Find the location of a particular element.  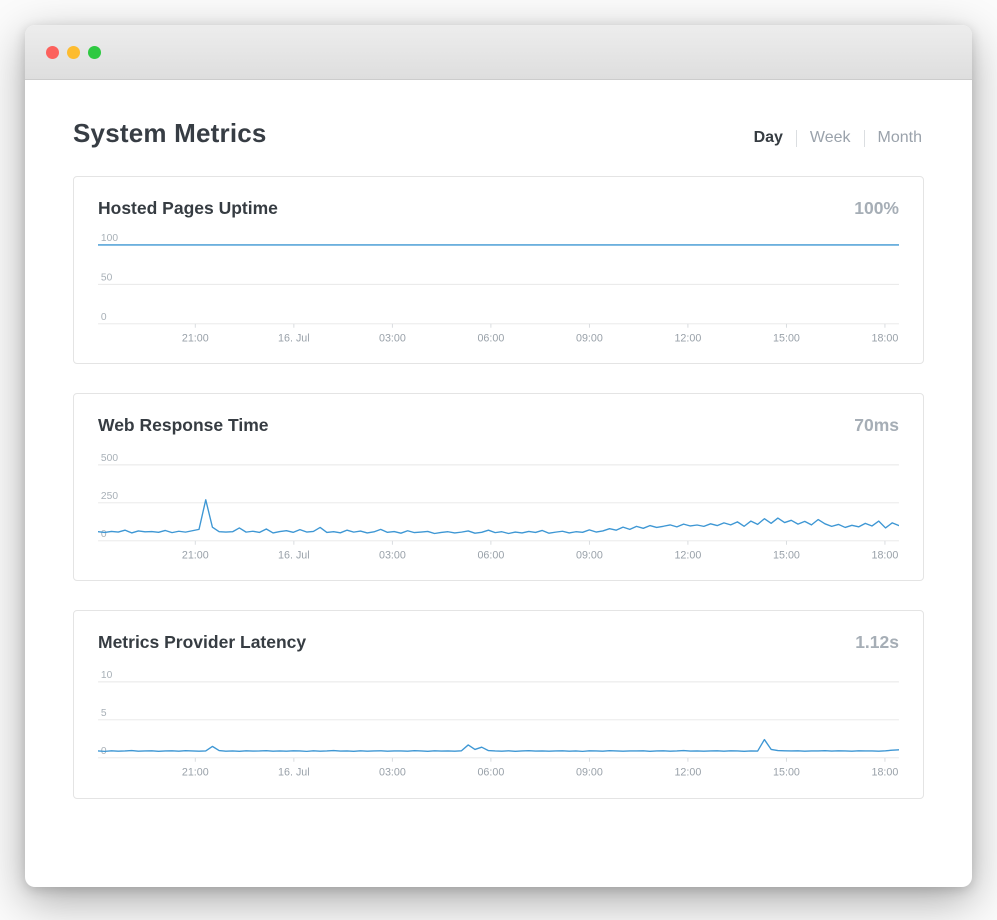

svg-text: 10 is located at coordinates (107, 675).